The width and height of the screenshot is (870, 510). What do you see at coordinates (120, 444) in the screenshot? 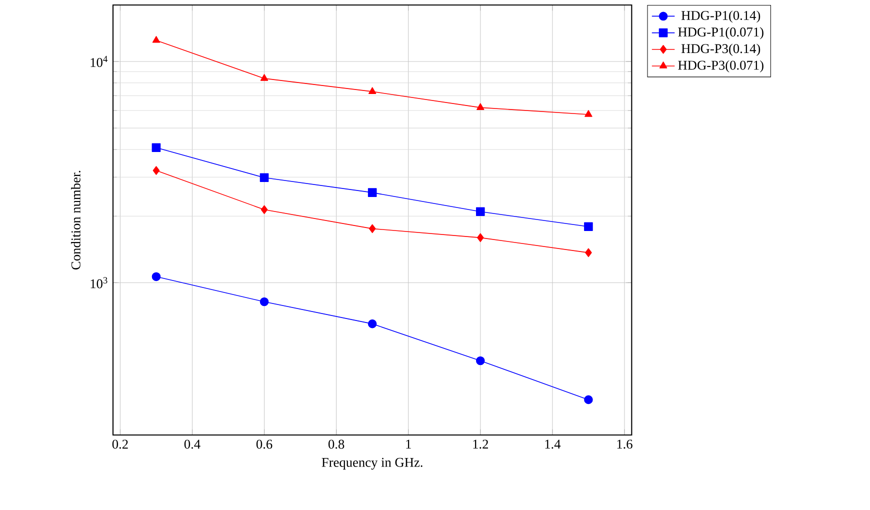
I see `x-tick-label: 0.2` at bounding box center [120, 444].